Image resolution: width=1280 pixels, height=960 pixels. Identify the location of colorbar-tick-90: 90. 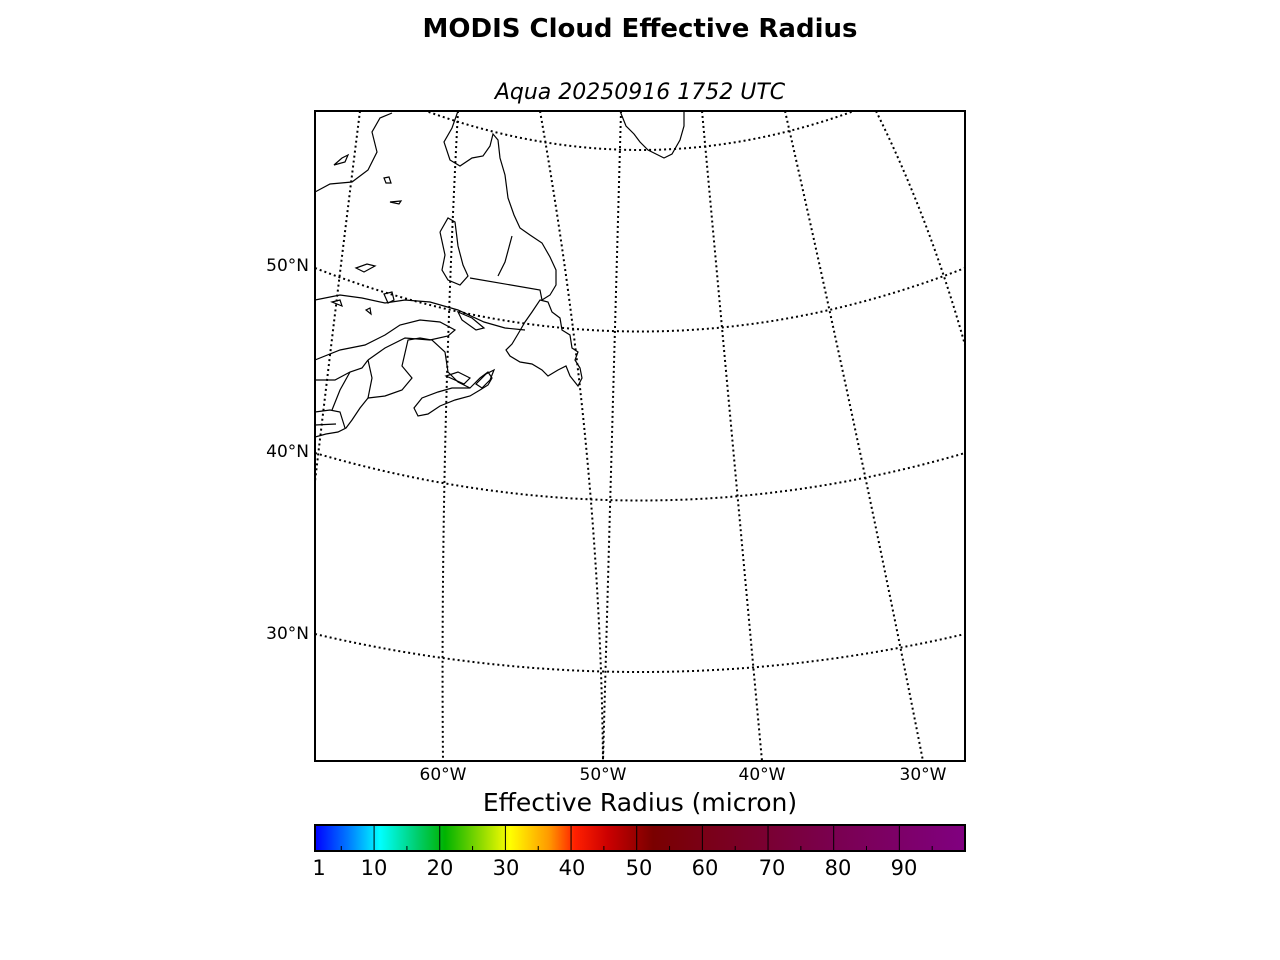
(904, 868).